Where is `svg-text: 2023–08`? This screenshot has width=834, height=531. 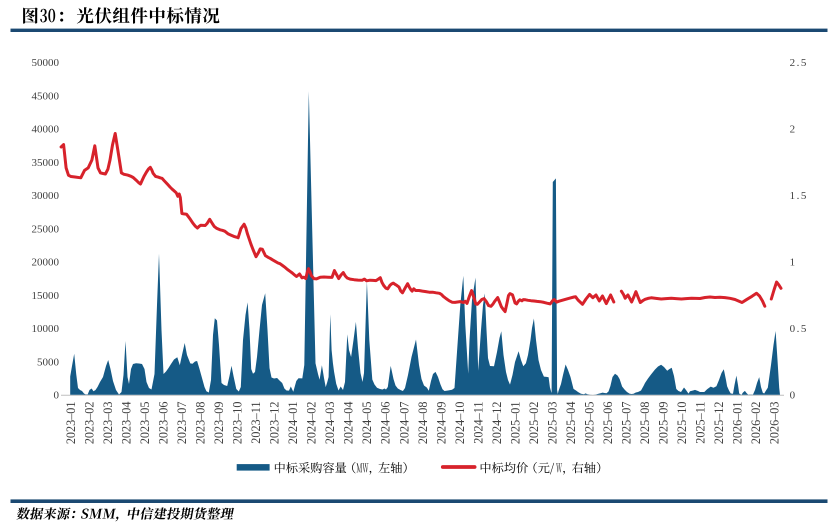 svg-text: 2023–08 is located at coordinates (201, 423).